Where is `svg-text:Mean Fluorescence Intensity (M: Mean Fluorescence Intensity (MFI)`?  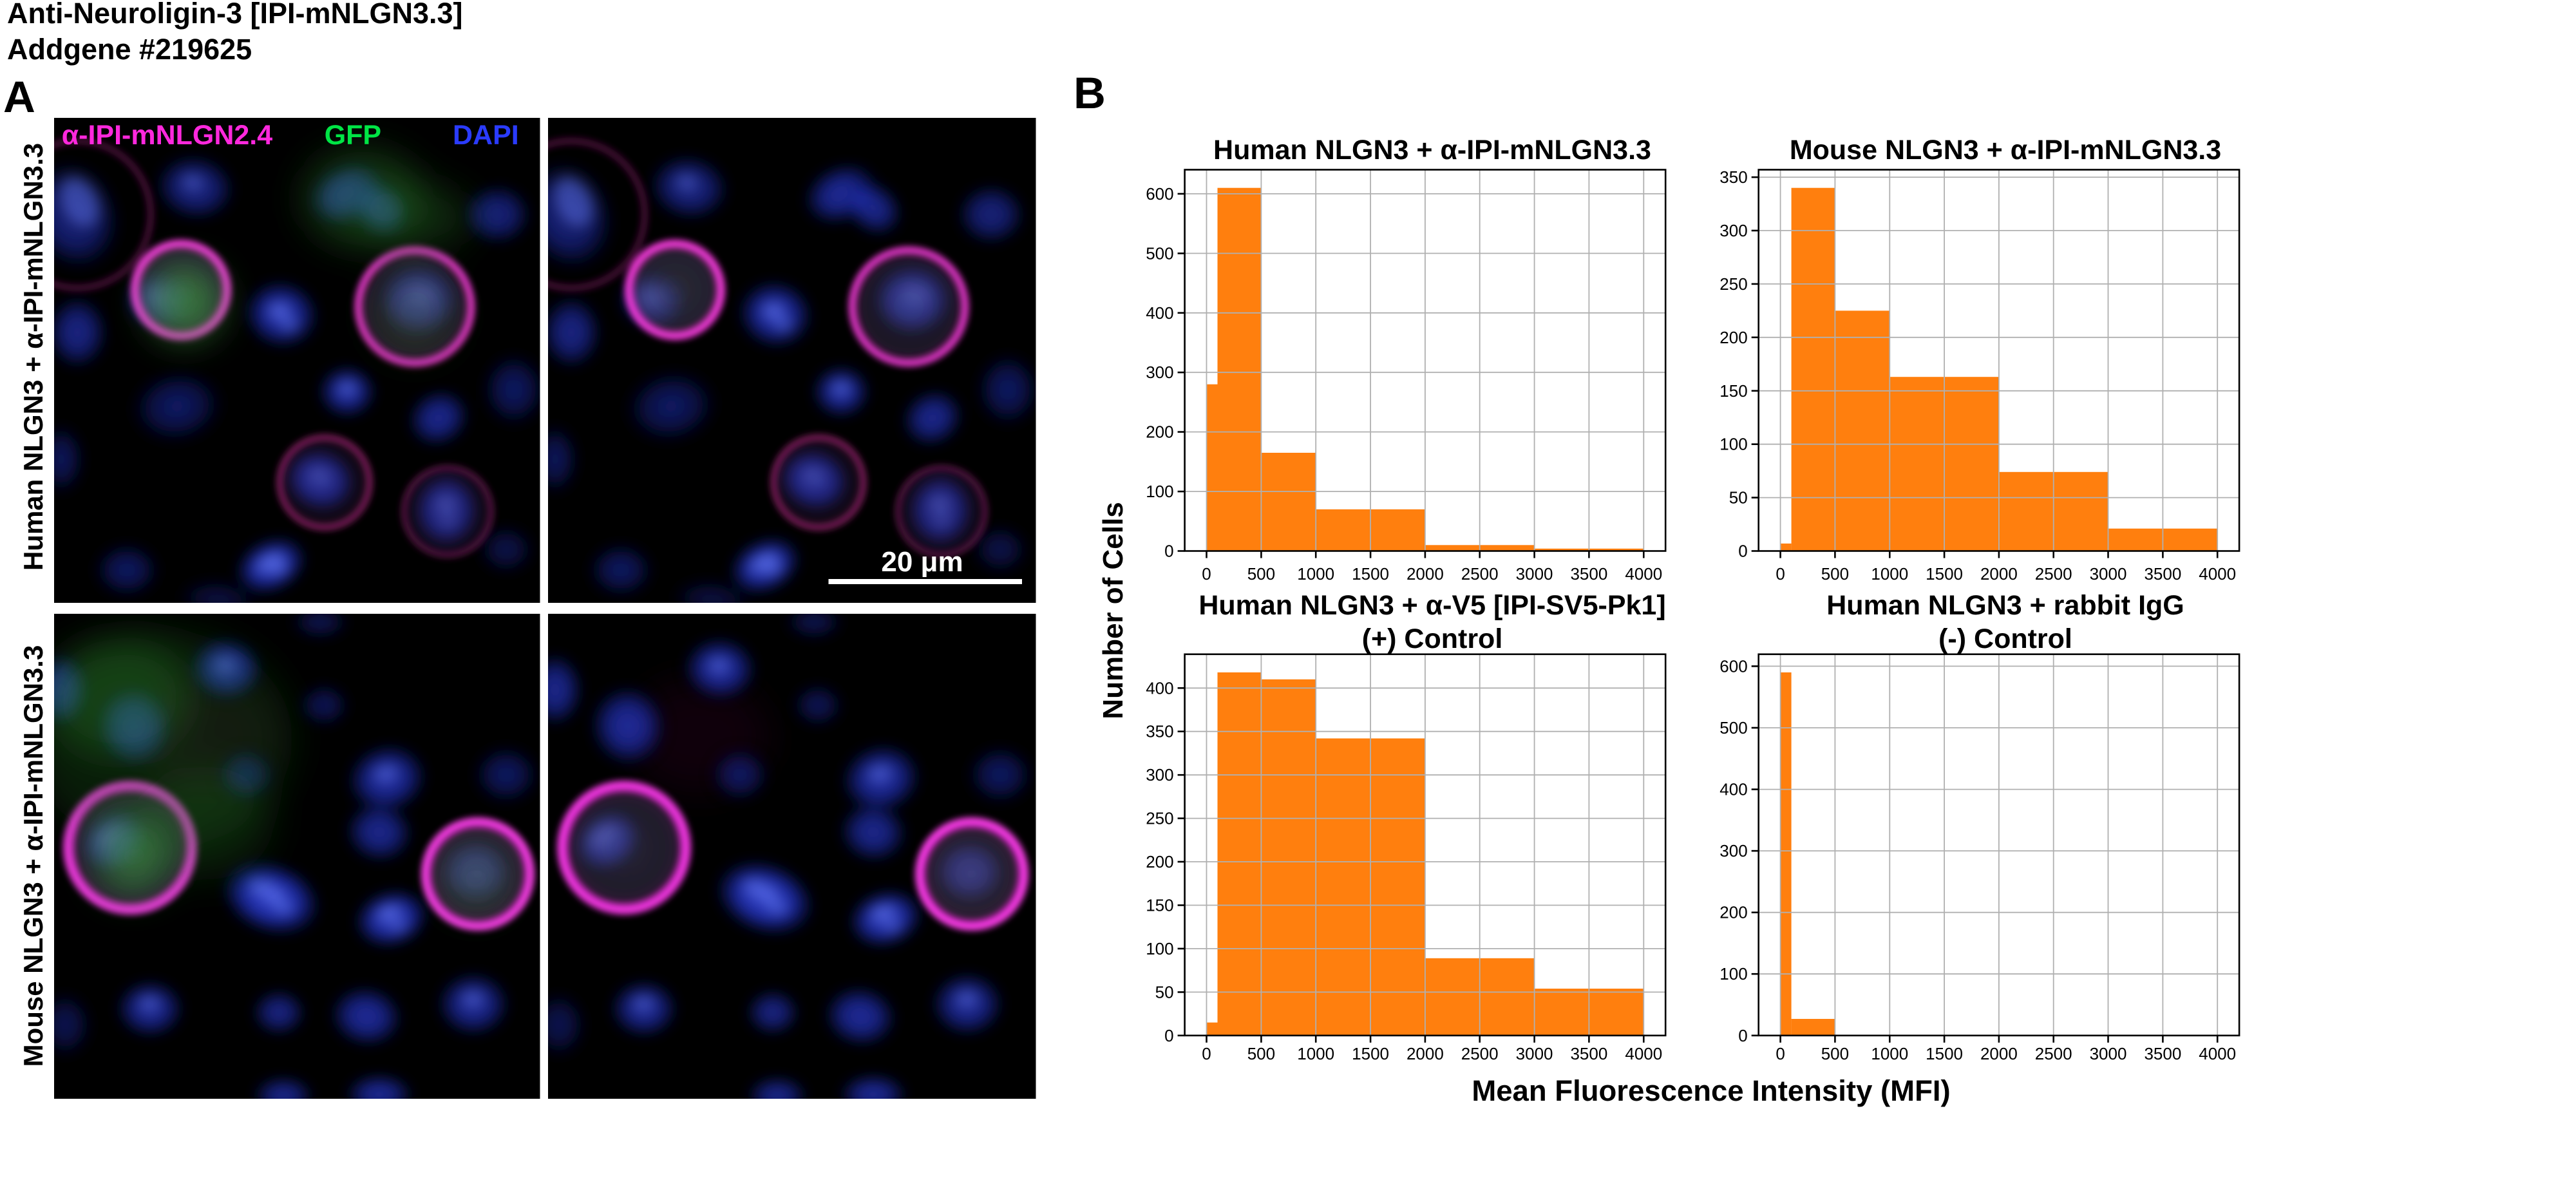 svg-text:Mean Fluorescence Intensity (M: Mean Fluorescence Intensity (MFI) is located at coordinates (1711, 1090).